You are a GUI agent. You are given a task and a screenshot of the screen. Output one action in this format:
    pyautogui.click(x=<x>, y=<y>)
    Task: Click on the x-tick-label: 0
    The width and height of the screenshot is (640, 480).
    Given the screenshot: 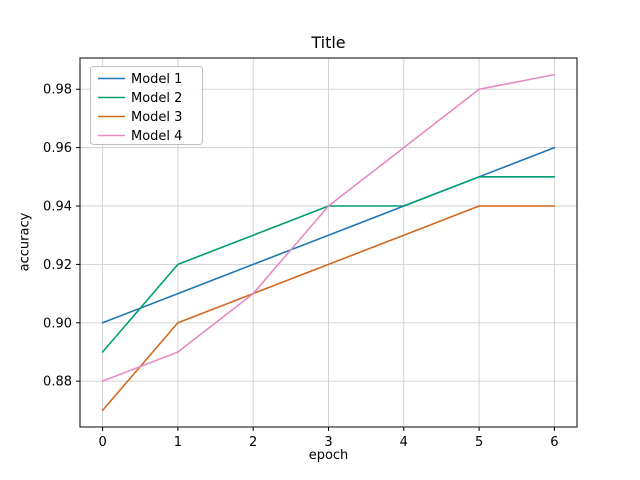 What is the action you would take?
    pyautogui.click(x=102, y=442)
    